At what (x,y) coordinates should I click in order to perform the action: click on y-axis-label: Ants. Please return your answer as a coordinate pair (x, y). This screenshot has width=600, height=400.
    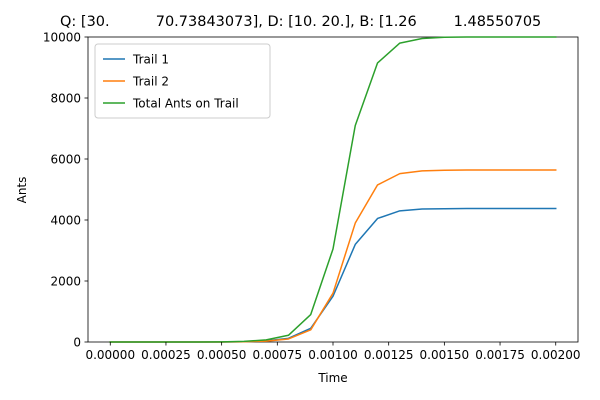
    Looking at the image, I should click on (22, 190).